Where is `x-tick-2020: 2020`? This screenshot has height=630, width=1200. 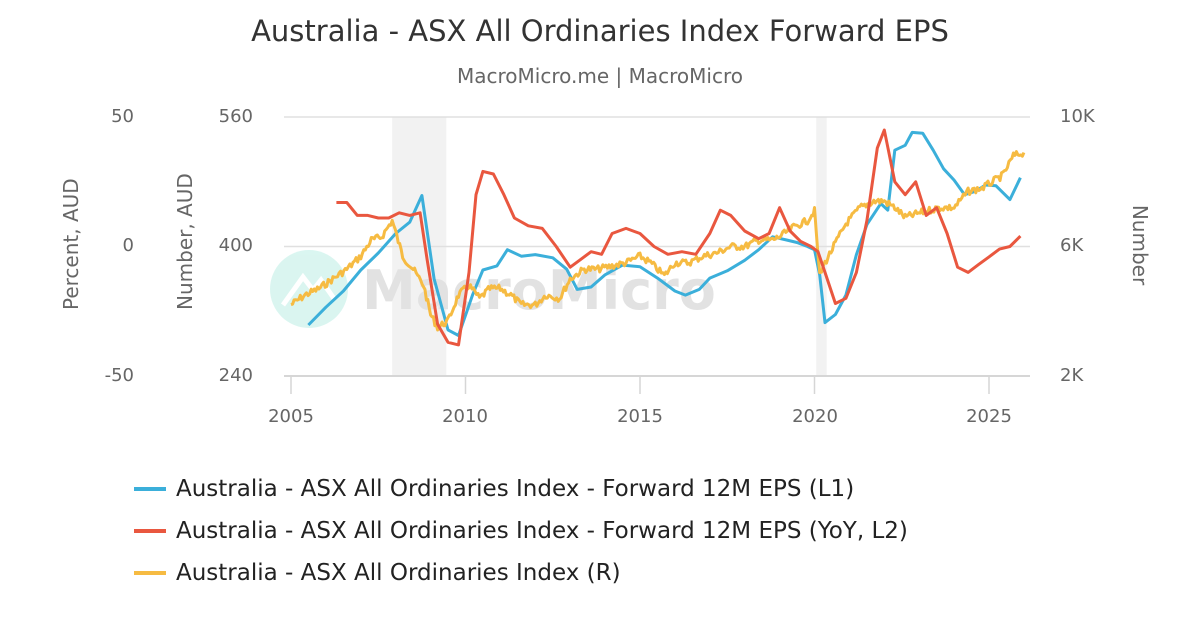
x-tick-2020: 2020 is located at coordinates (815, 416).